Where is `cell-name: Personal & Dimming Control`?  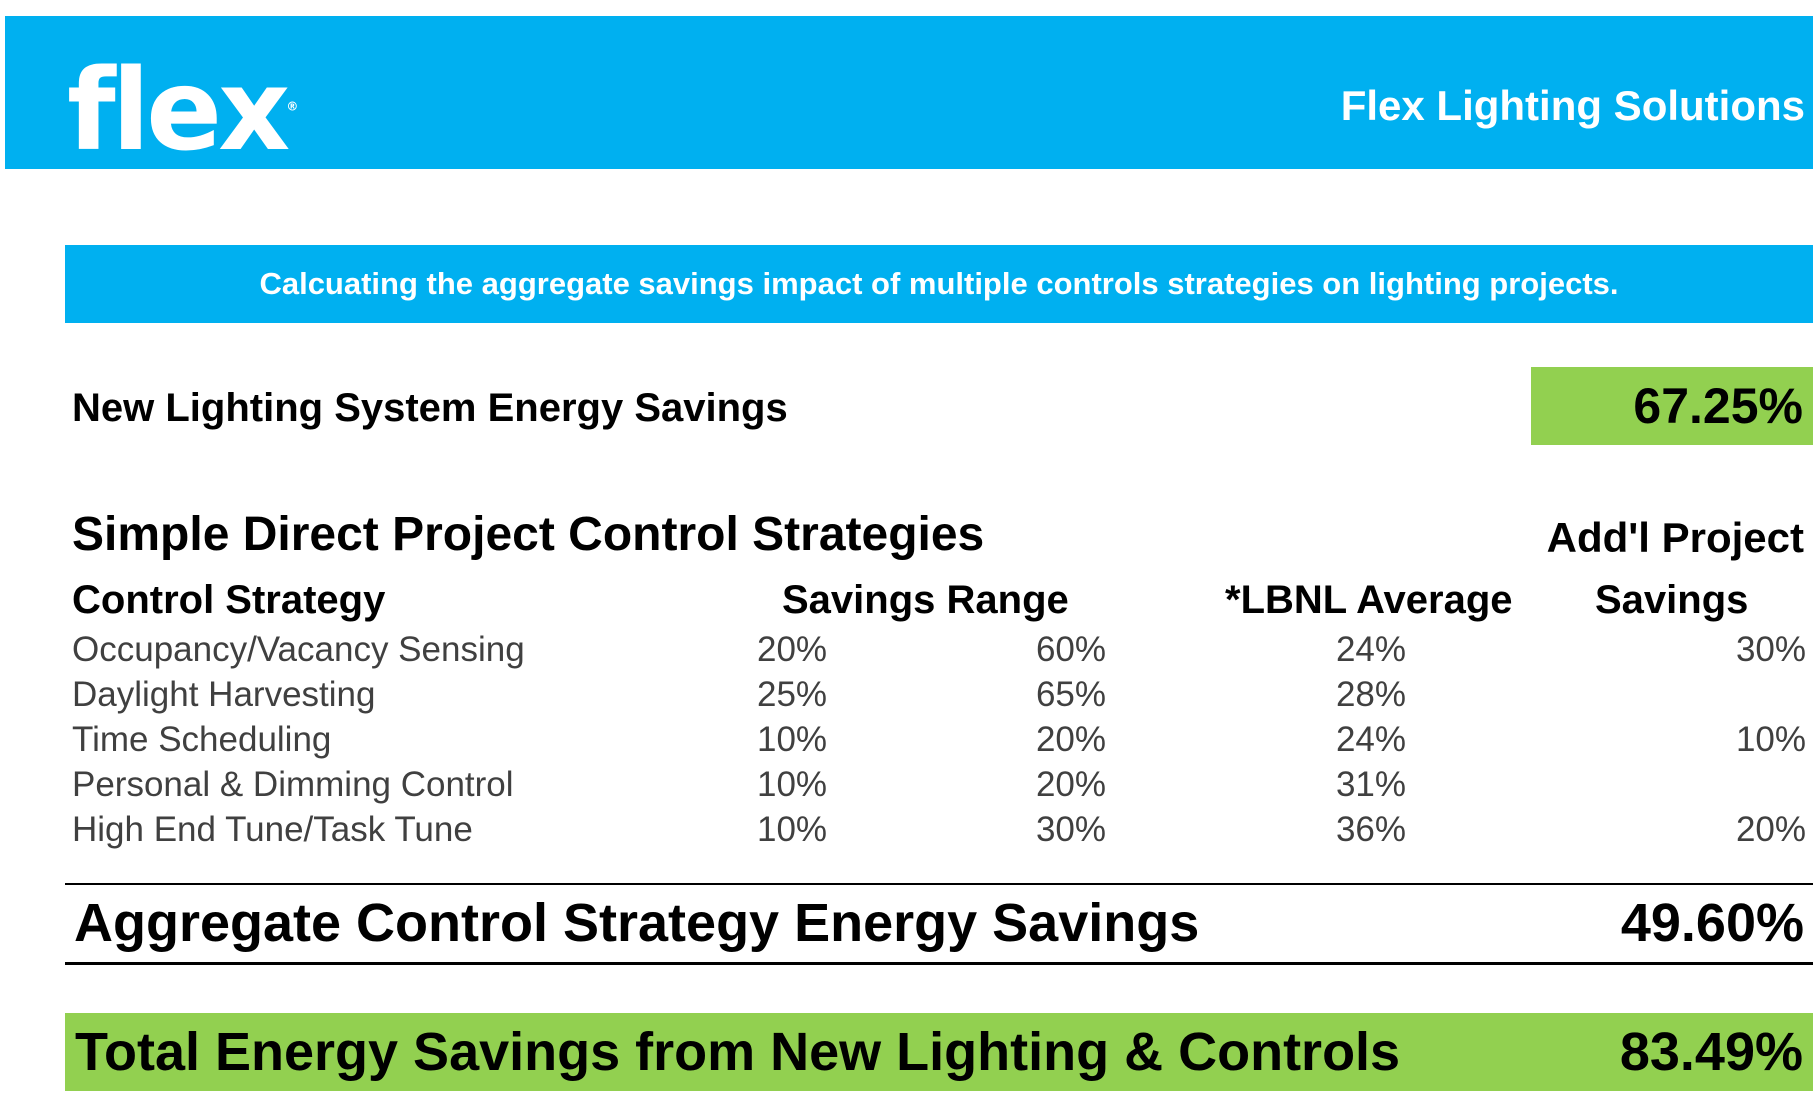
cell-name: Personal & Dimming Control is located at coordinates (293, 784).